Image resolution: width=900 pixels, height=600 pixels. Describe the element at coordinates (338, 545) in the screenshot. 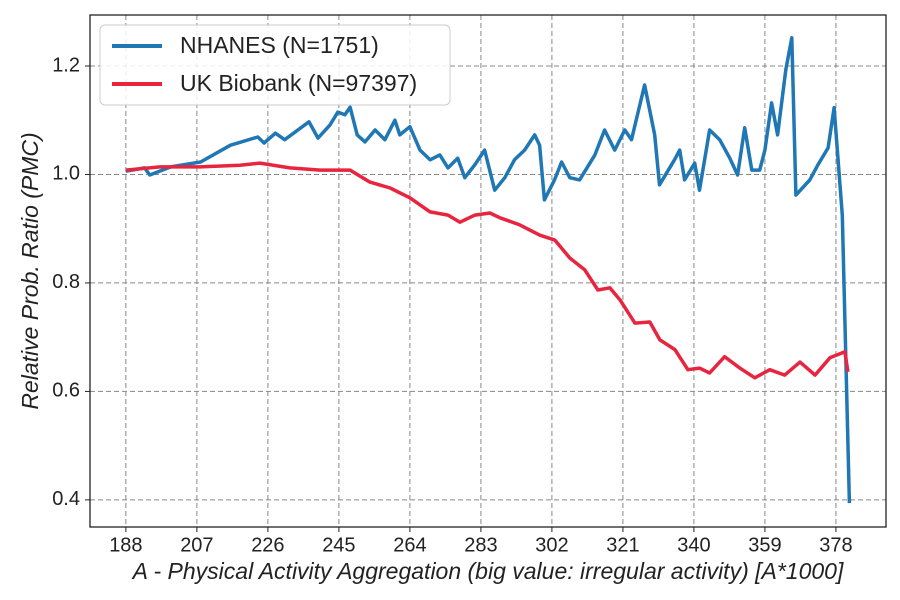

I see `x-tick-label: 245` at that location.